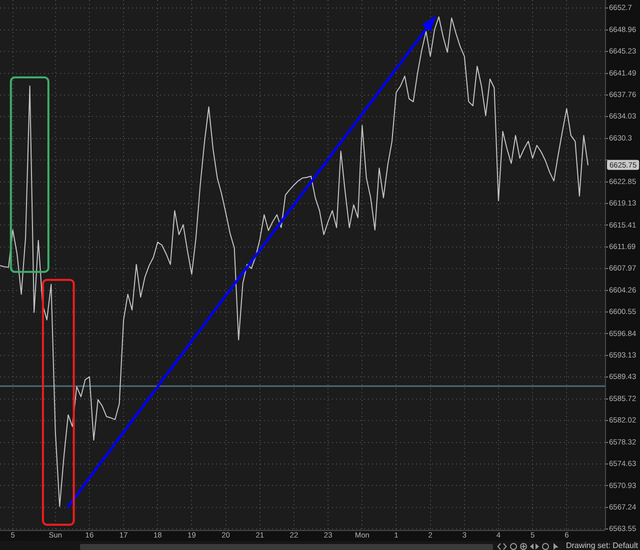 The image size is (640, 550). Describe the element at coordinates (602, 545) in the screenshot. I see `text: Drawing set: Default` at that location.